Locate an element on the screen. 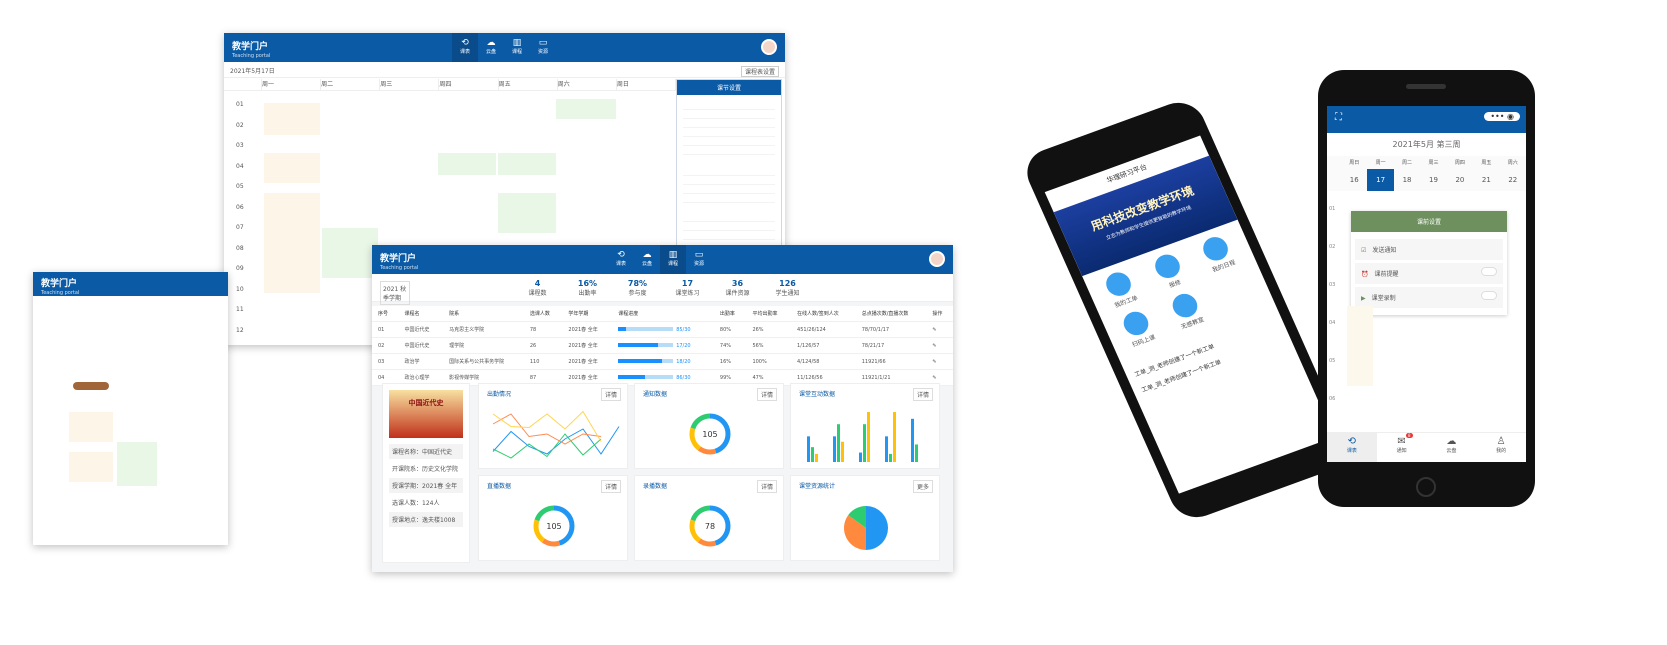  column-header: 出勤率 is located at coordinates (730, 314).